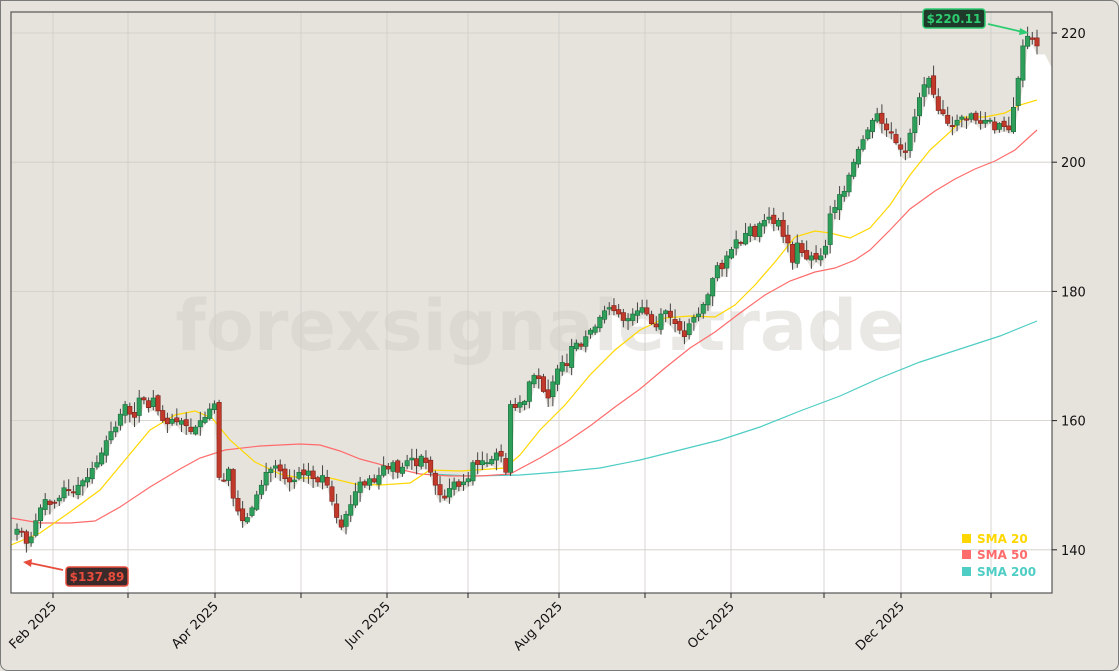 This screenshot has height=671, width=1119. What do you see at coordinates (1073, 163) in the screenshot?
I see `y-tick-label: 200` at bounding box center [1073, 163].